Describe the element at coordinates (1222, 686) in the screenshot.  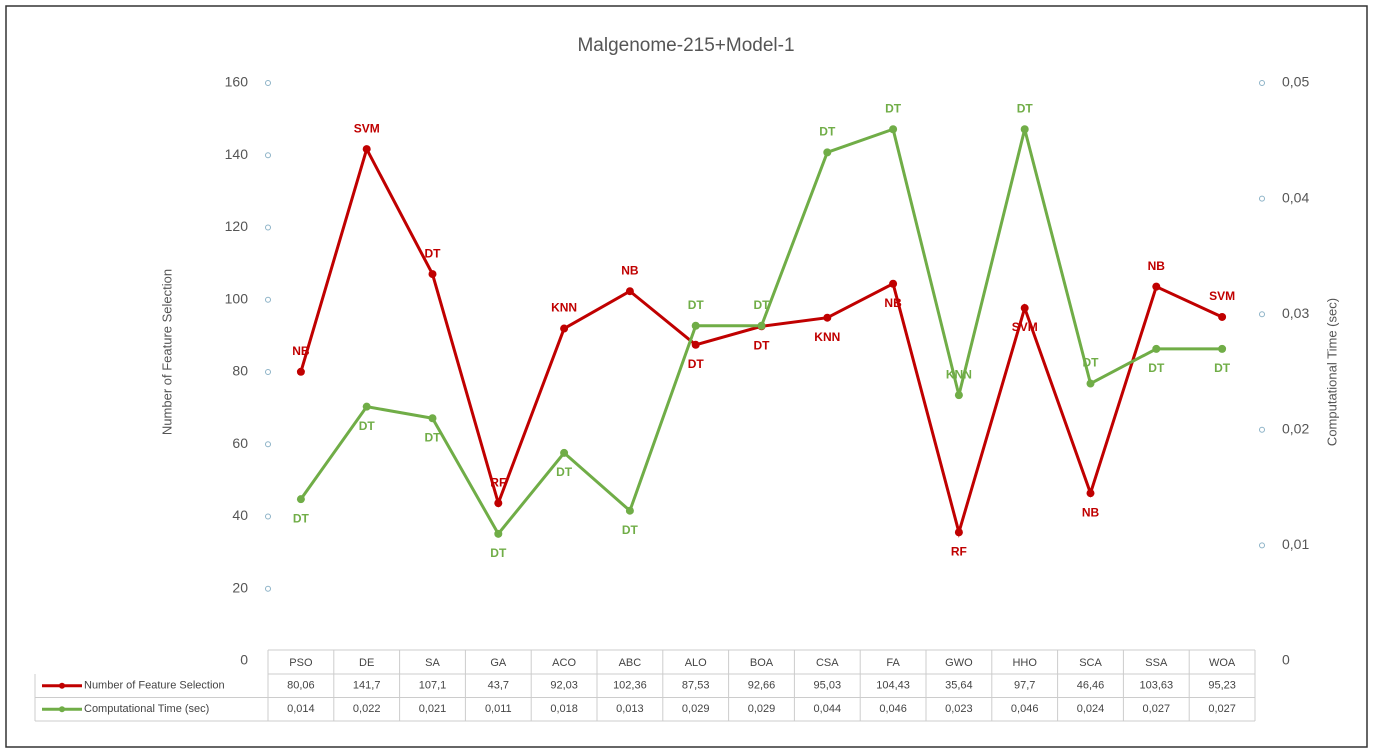
I see `table-cell: 95,23` at that location.